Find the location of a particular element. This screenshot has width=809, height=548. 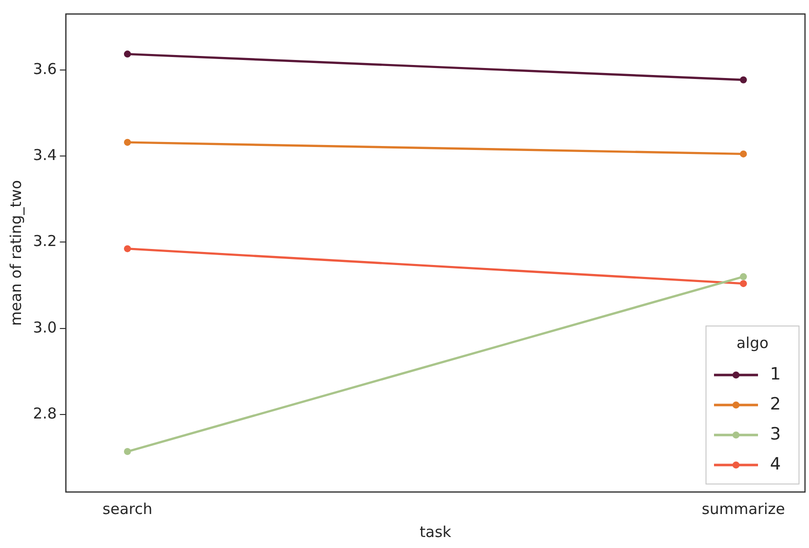

legend-title: algo is located at coordinates (752, 343).